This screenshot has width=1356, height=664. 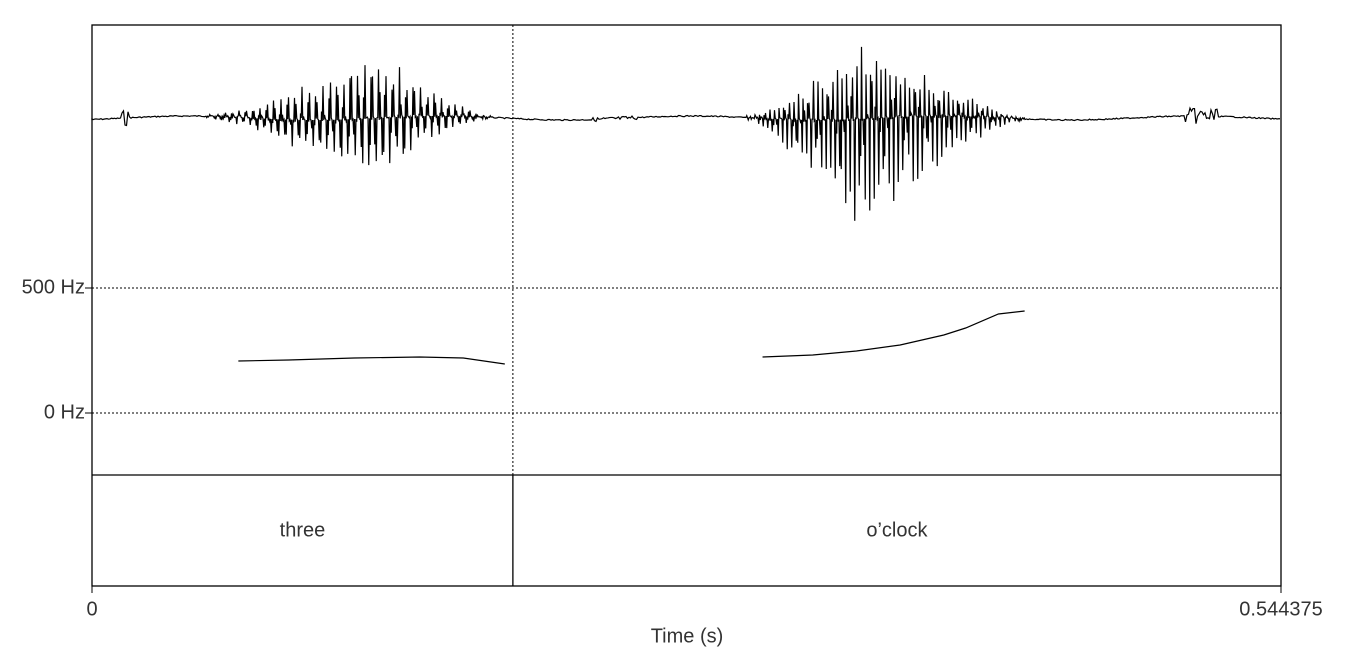 What do you see at coordinates (1280, 609) in the screenshot?
I see `x-tick-label: 0.544375` at bounding box center [1280, 609].